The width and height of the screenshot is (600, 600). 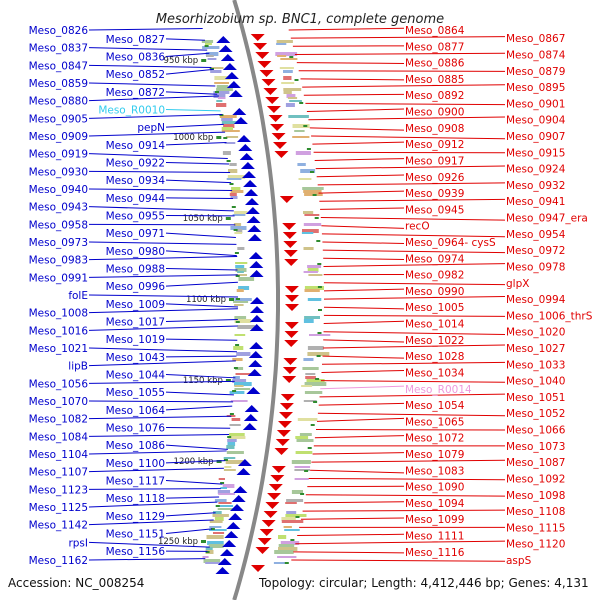 I want to click on gene-label: Meso_0827, so click(x=135, y=40).